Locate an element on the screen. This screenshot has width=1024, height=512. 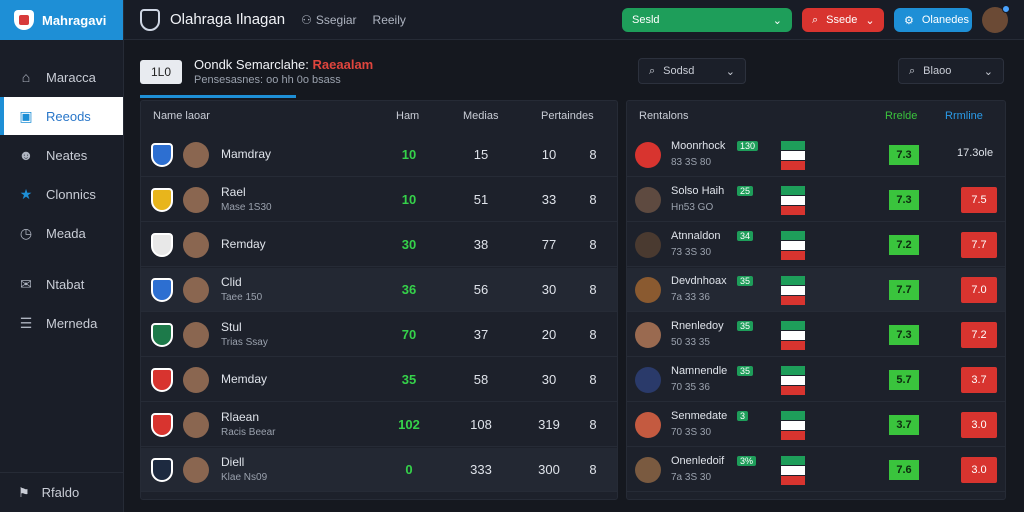
odds-red: 7.5 is located at coordinates (979, 200).